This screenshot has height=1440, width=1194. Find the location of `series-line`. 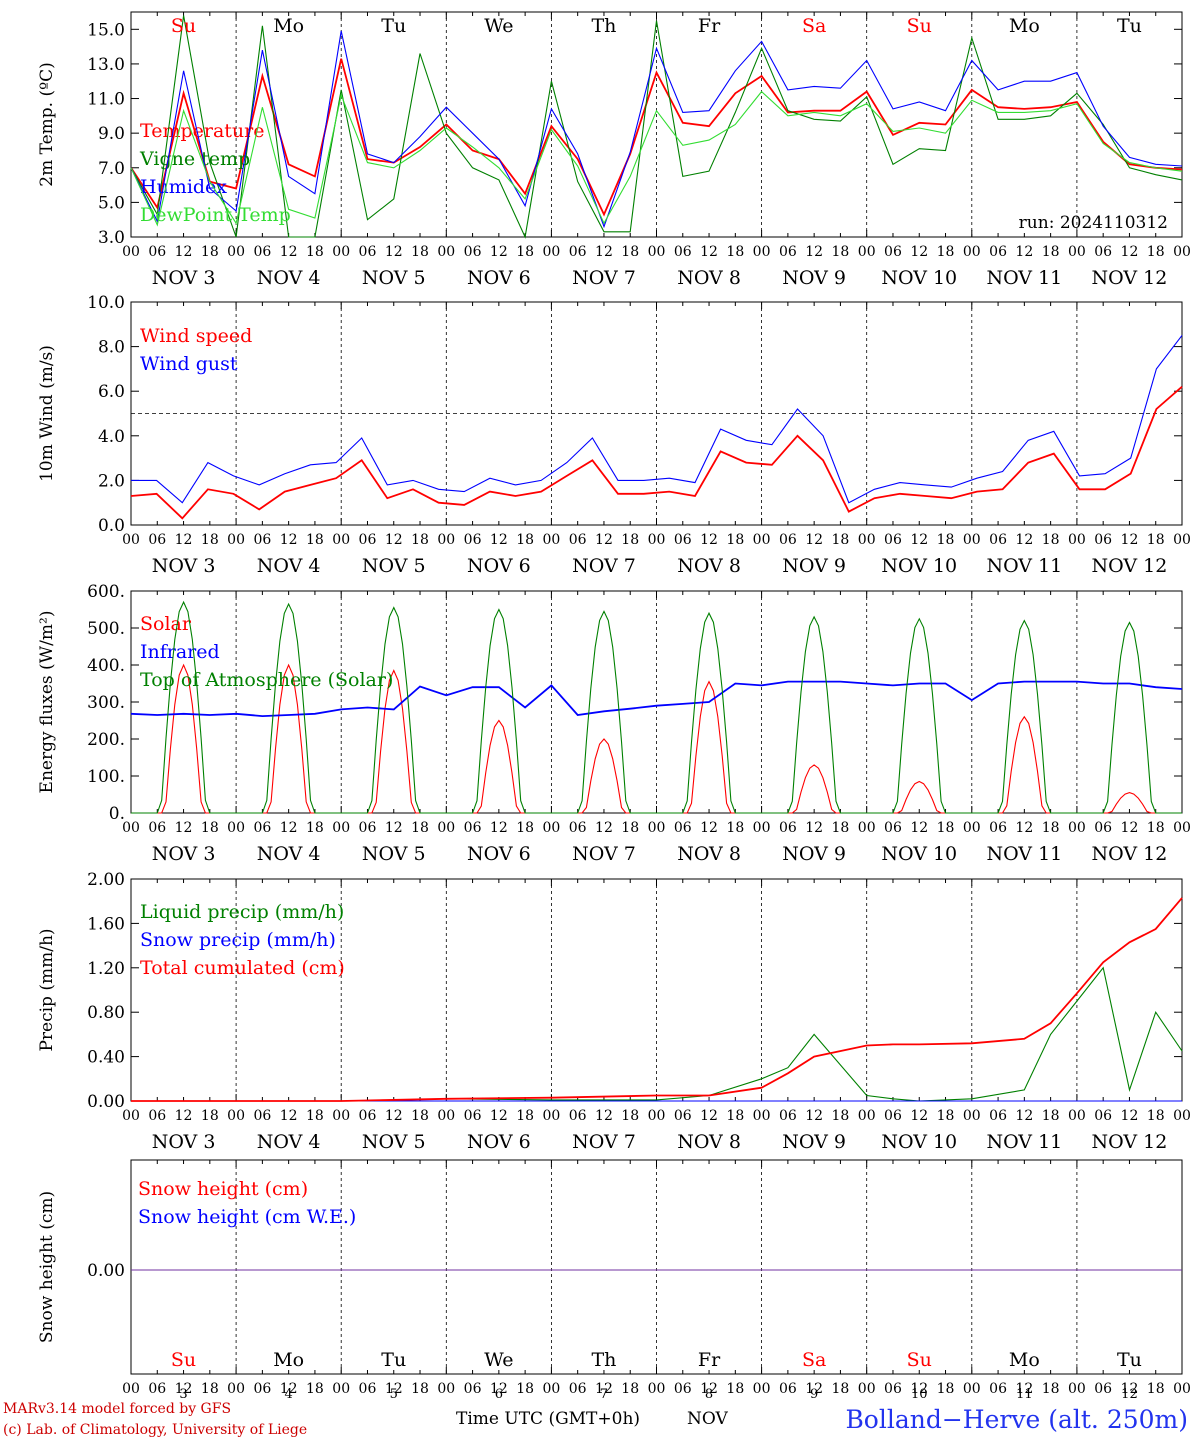

series-line is located at coordinates (656, 127).